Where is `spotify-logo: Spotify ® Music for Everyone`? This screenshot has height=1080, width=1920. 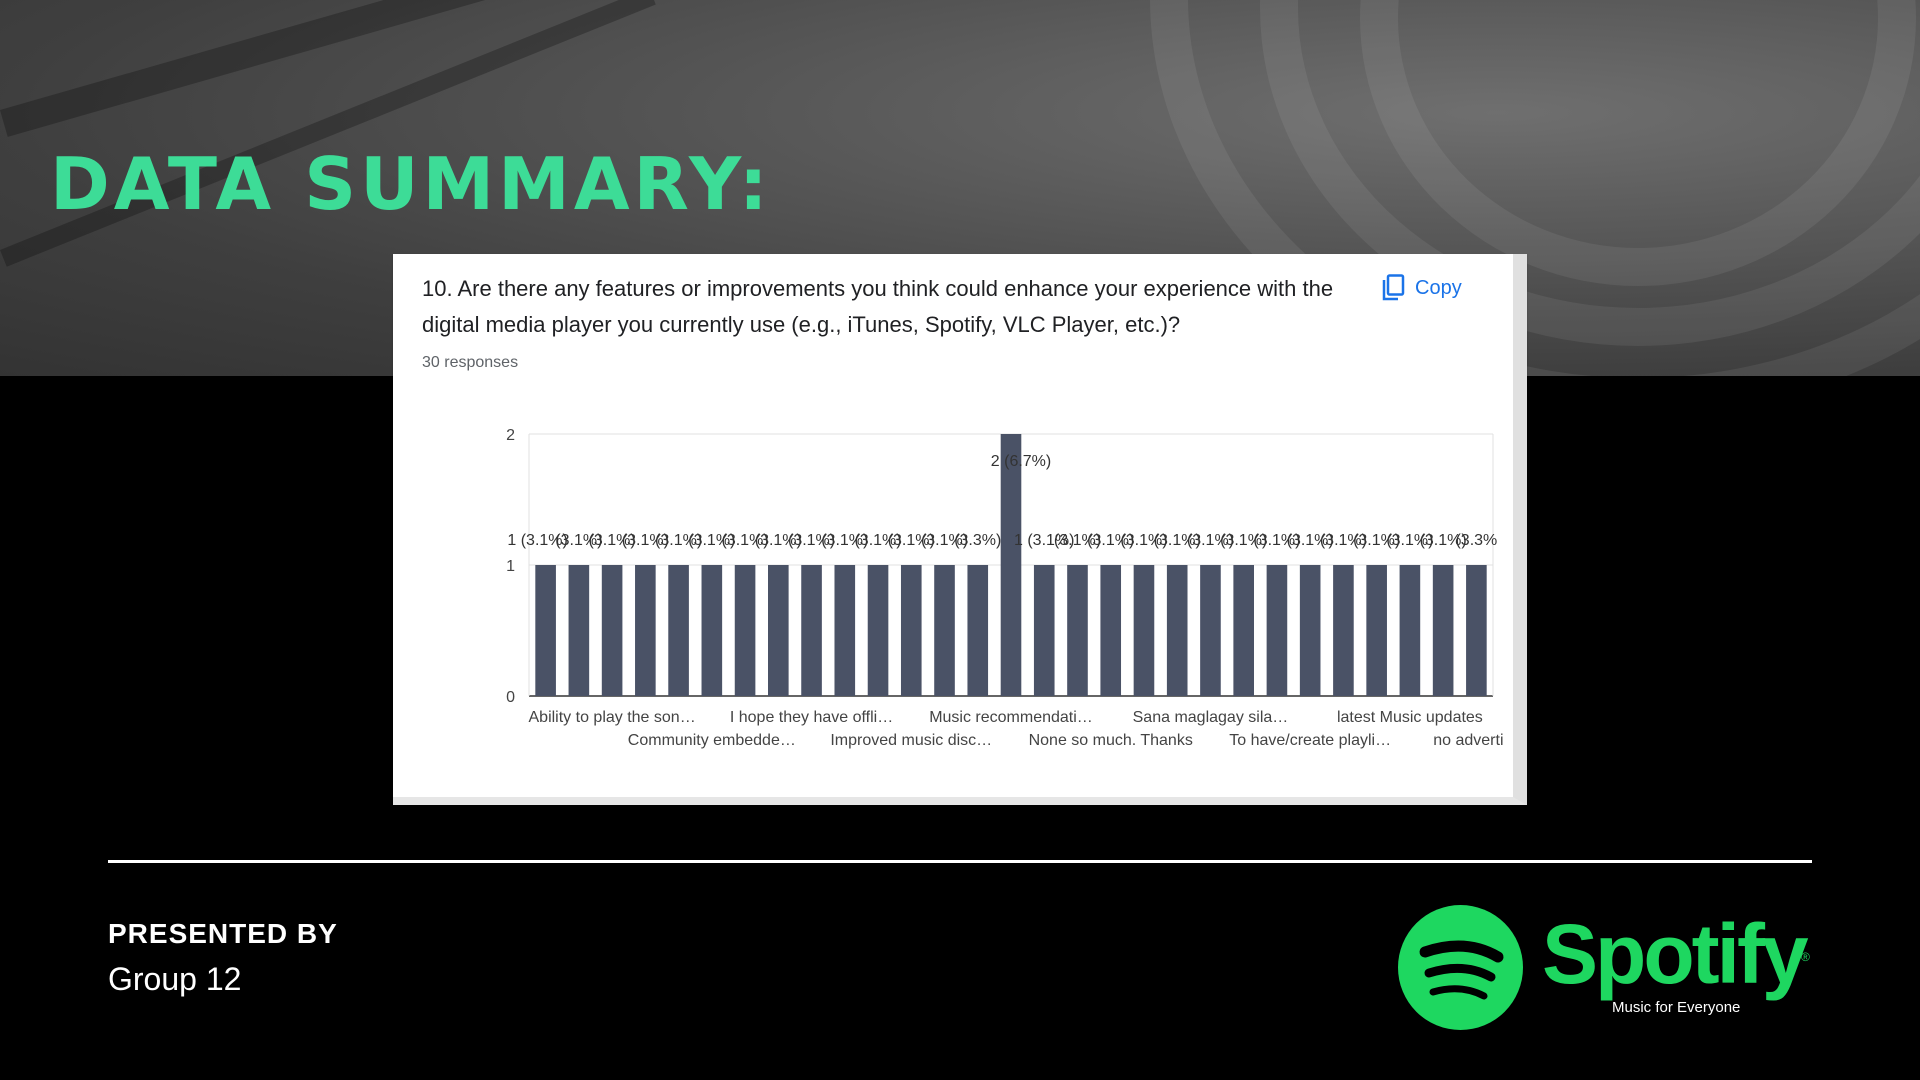
spotify-logo: Spotify ® Music for Everyone is located at coordinates (1608, 967).